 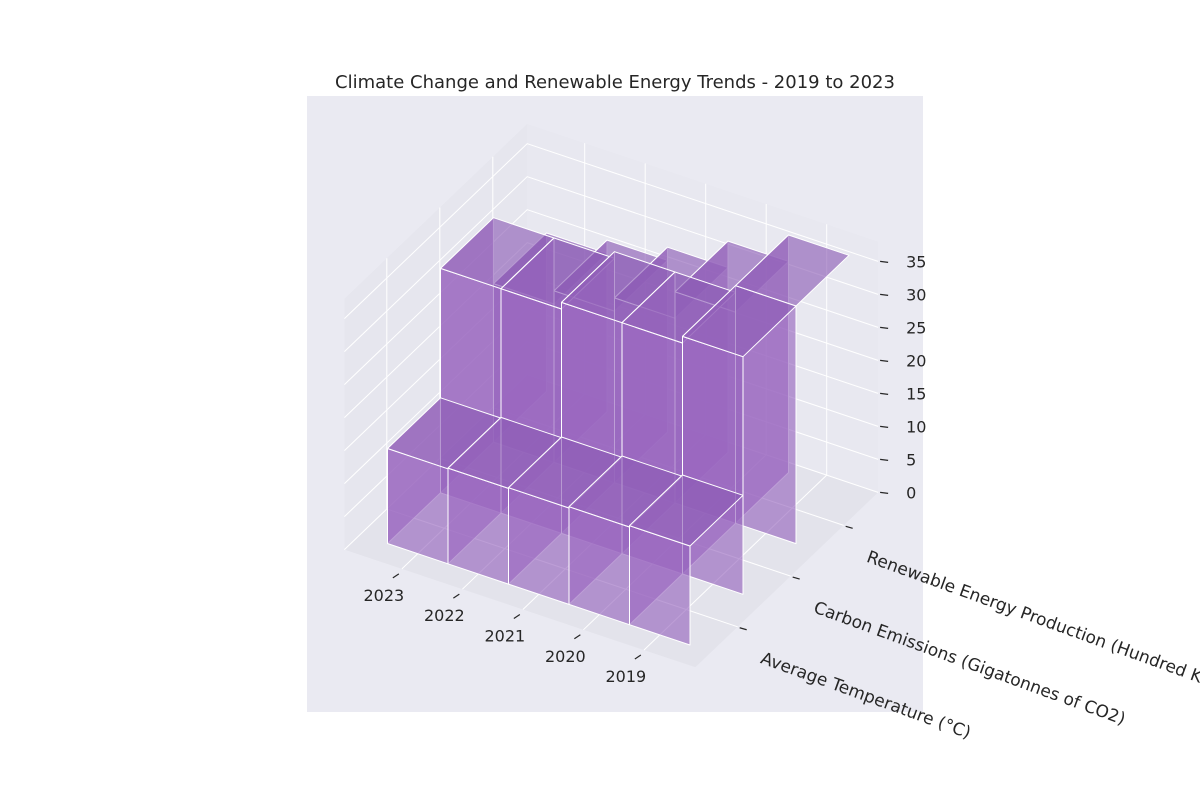 I want to click on year-tick-label: 2021, so click(x=504, y=635).